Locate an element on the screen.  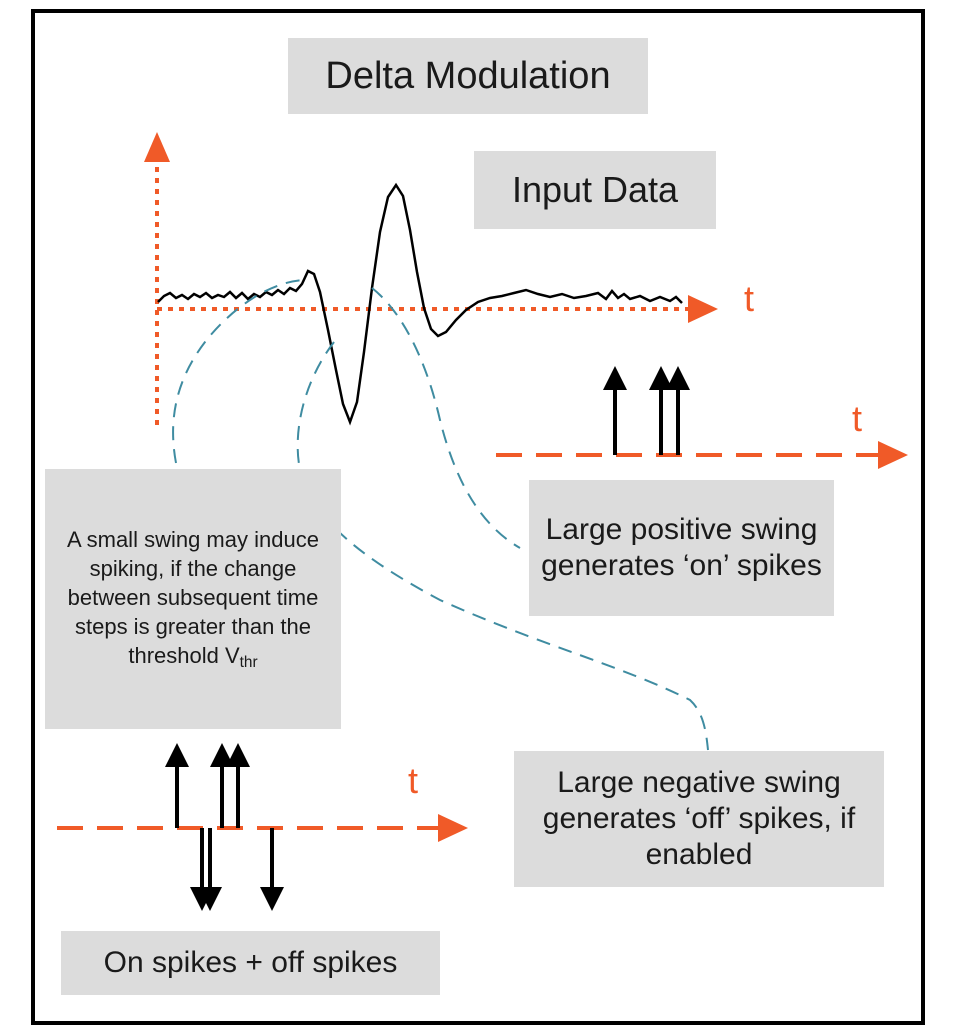
on-spike-axis-arrowhead is located at coordinates (893, 455).